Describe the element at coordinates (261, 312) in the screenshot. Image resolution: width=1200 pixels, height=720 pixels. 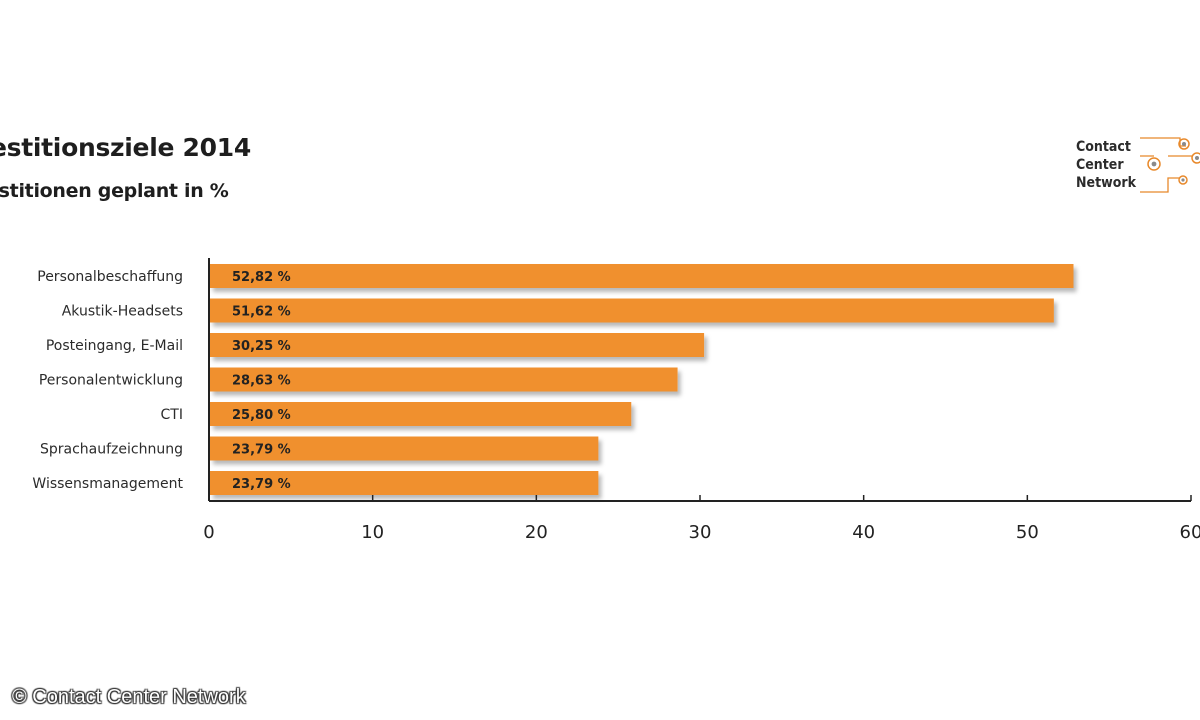
I see `data-label: 51,62 %` at that location.